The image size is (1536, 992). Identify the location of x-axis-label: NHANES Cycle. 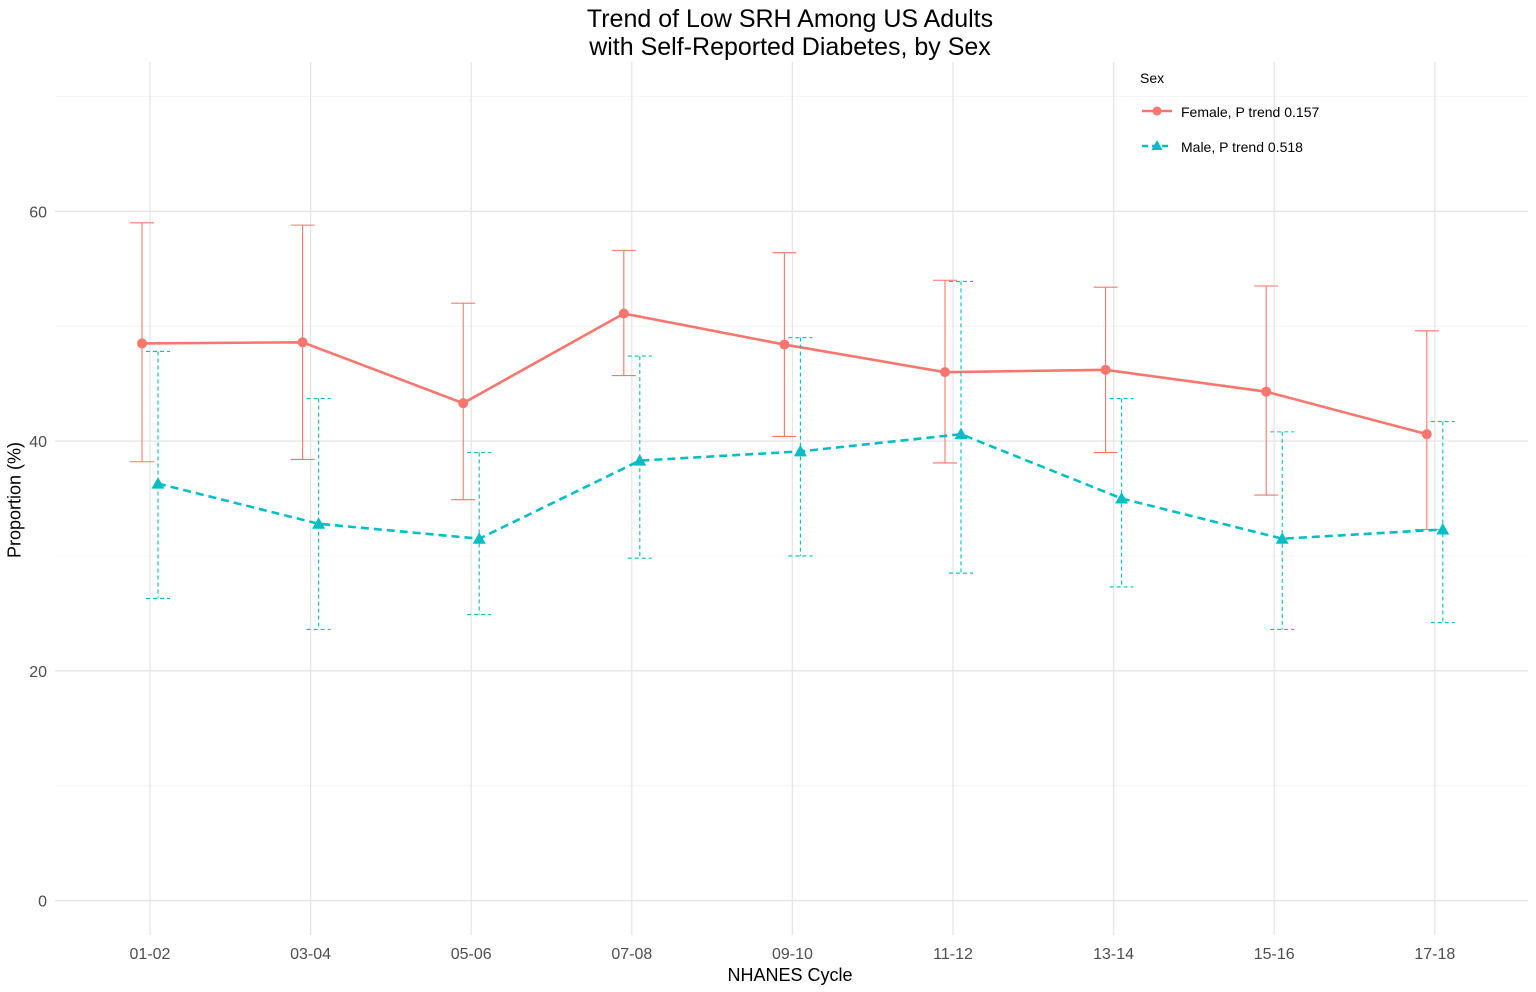
(790, 975).